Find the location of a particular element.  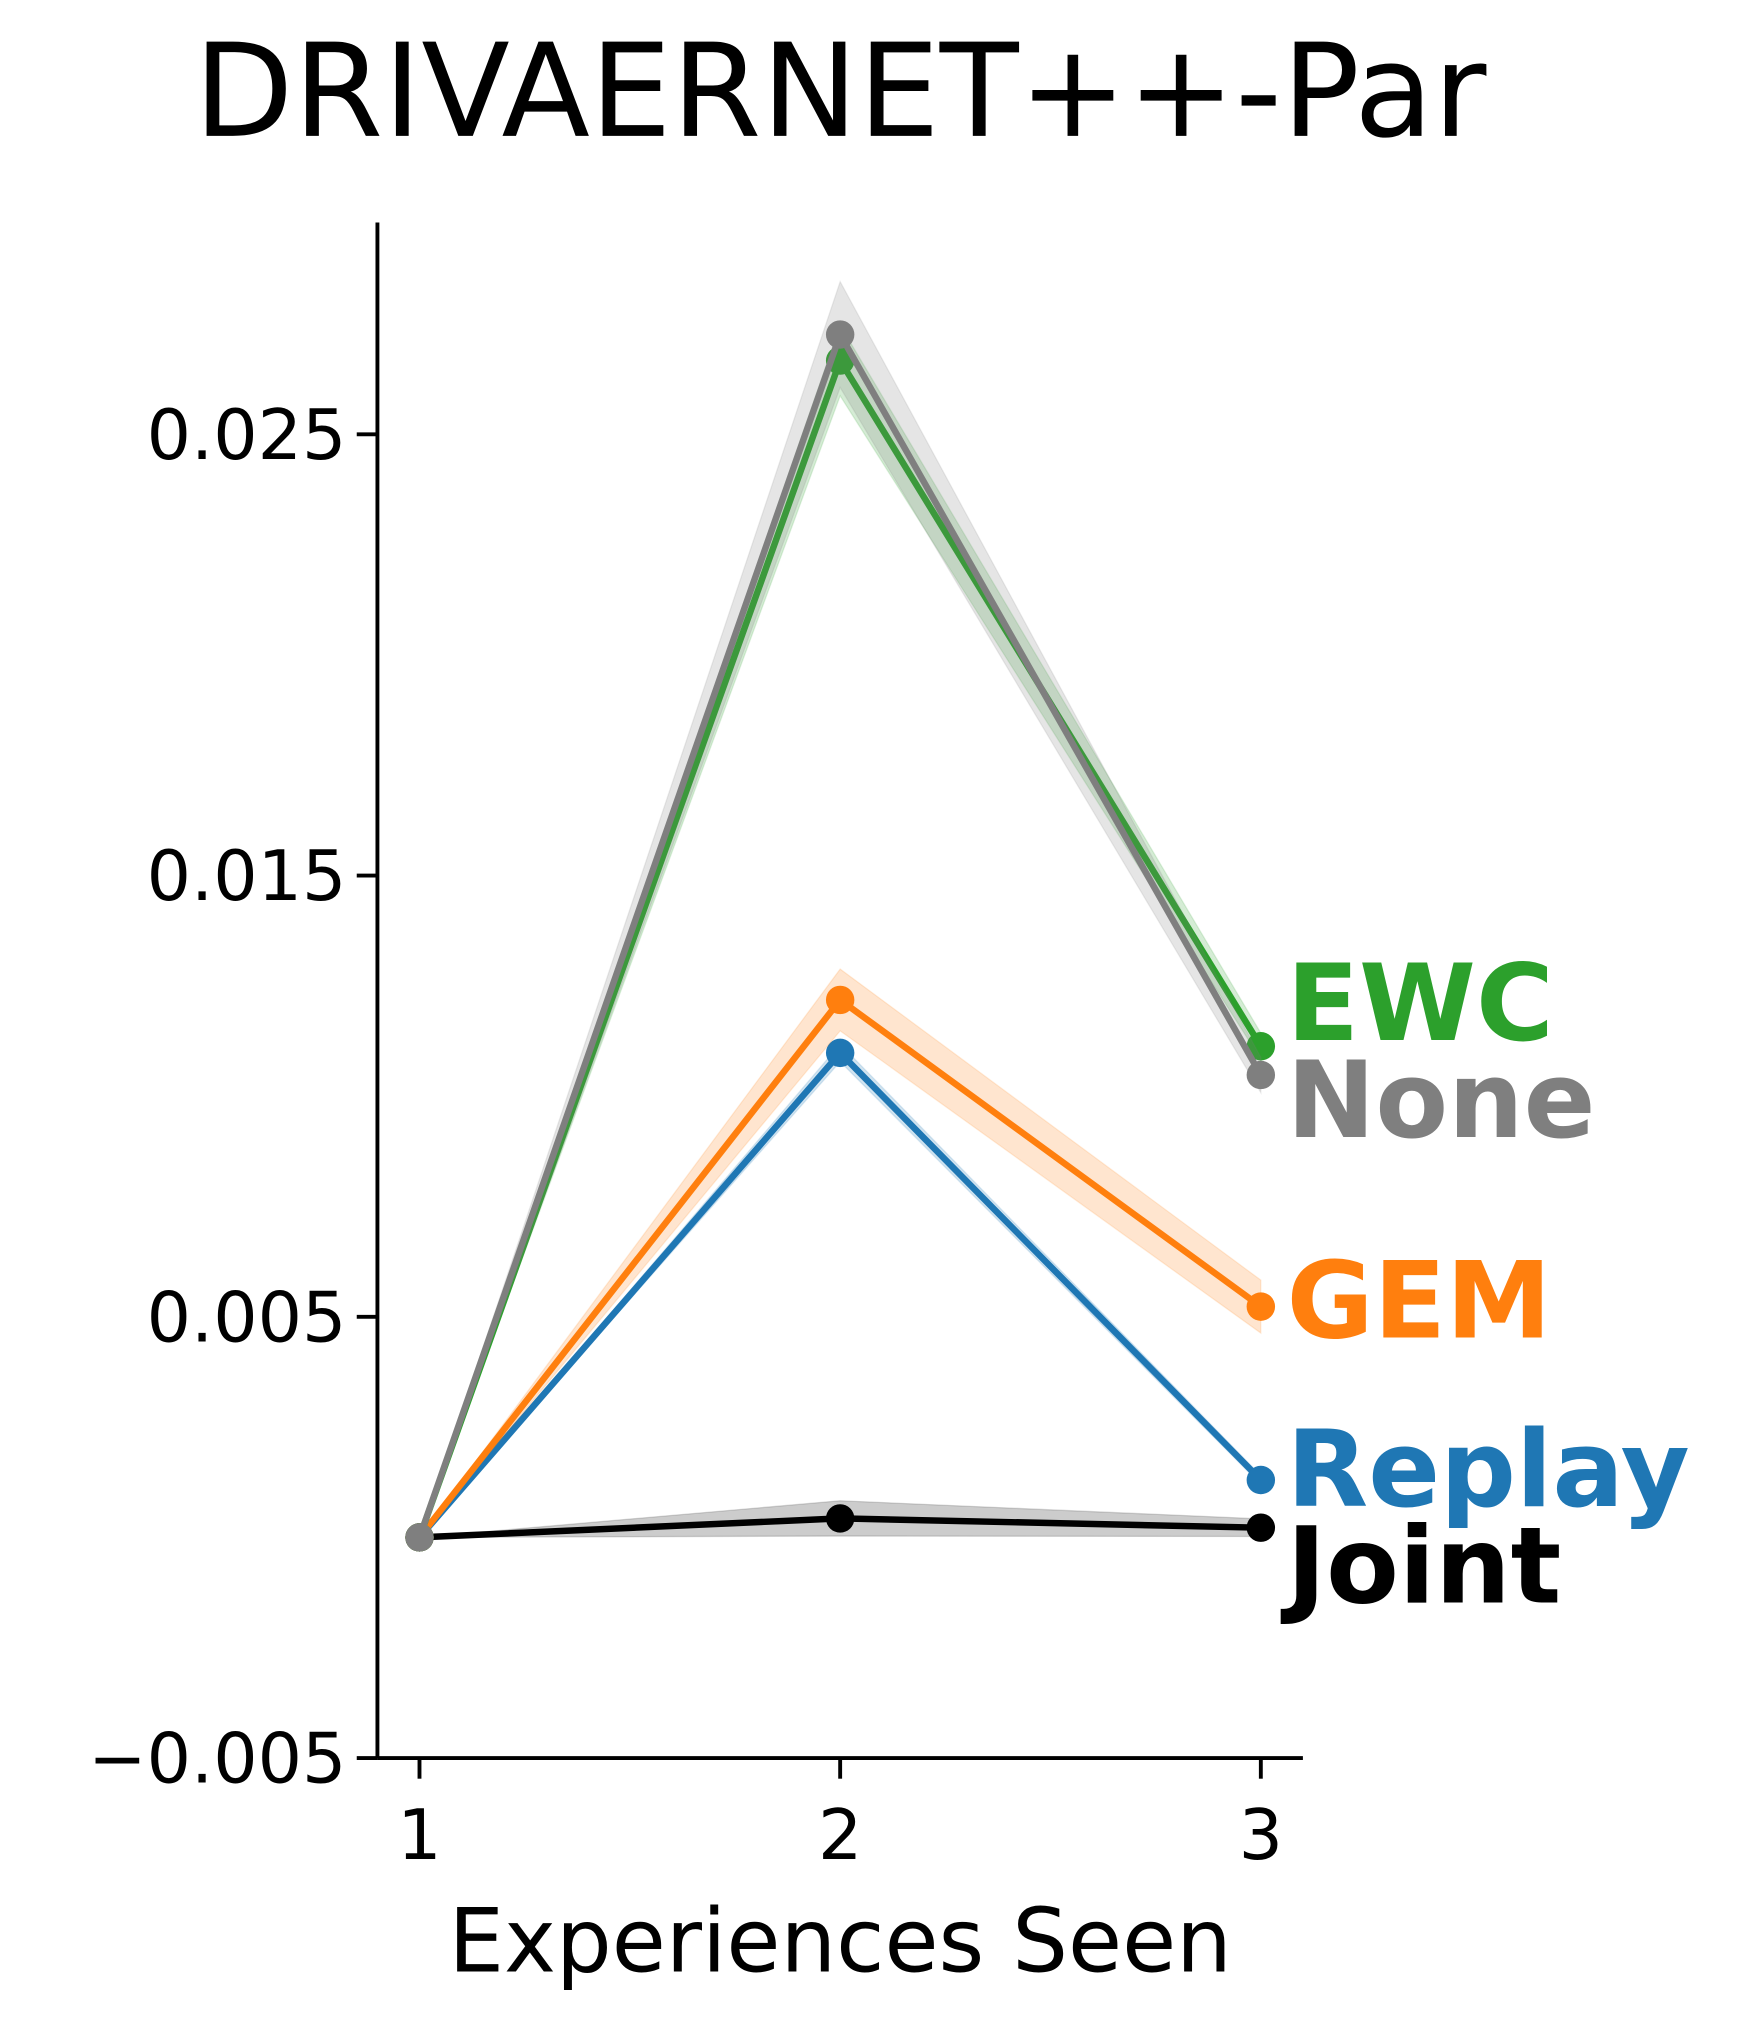

series-label: GEM is located at coordinates (1419, 1301).